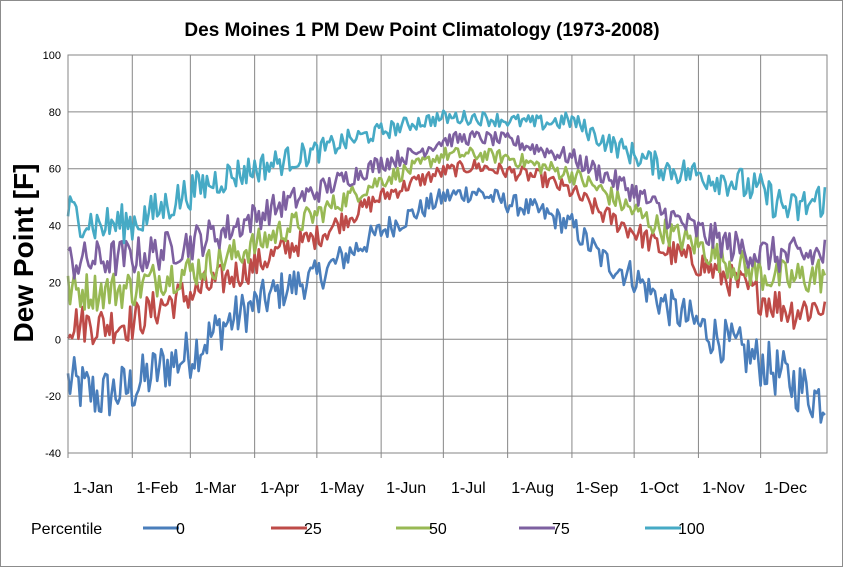  I want to click on x-tick-label: 1-Jul, so click(468, 488).